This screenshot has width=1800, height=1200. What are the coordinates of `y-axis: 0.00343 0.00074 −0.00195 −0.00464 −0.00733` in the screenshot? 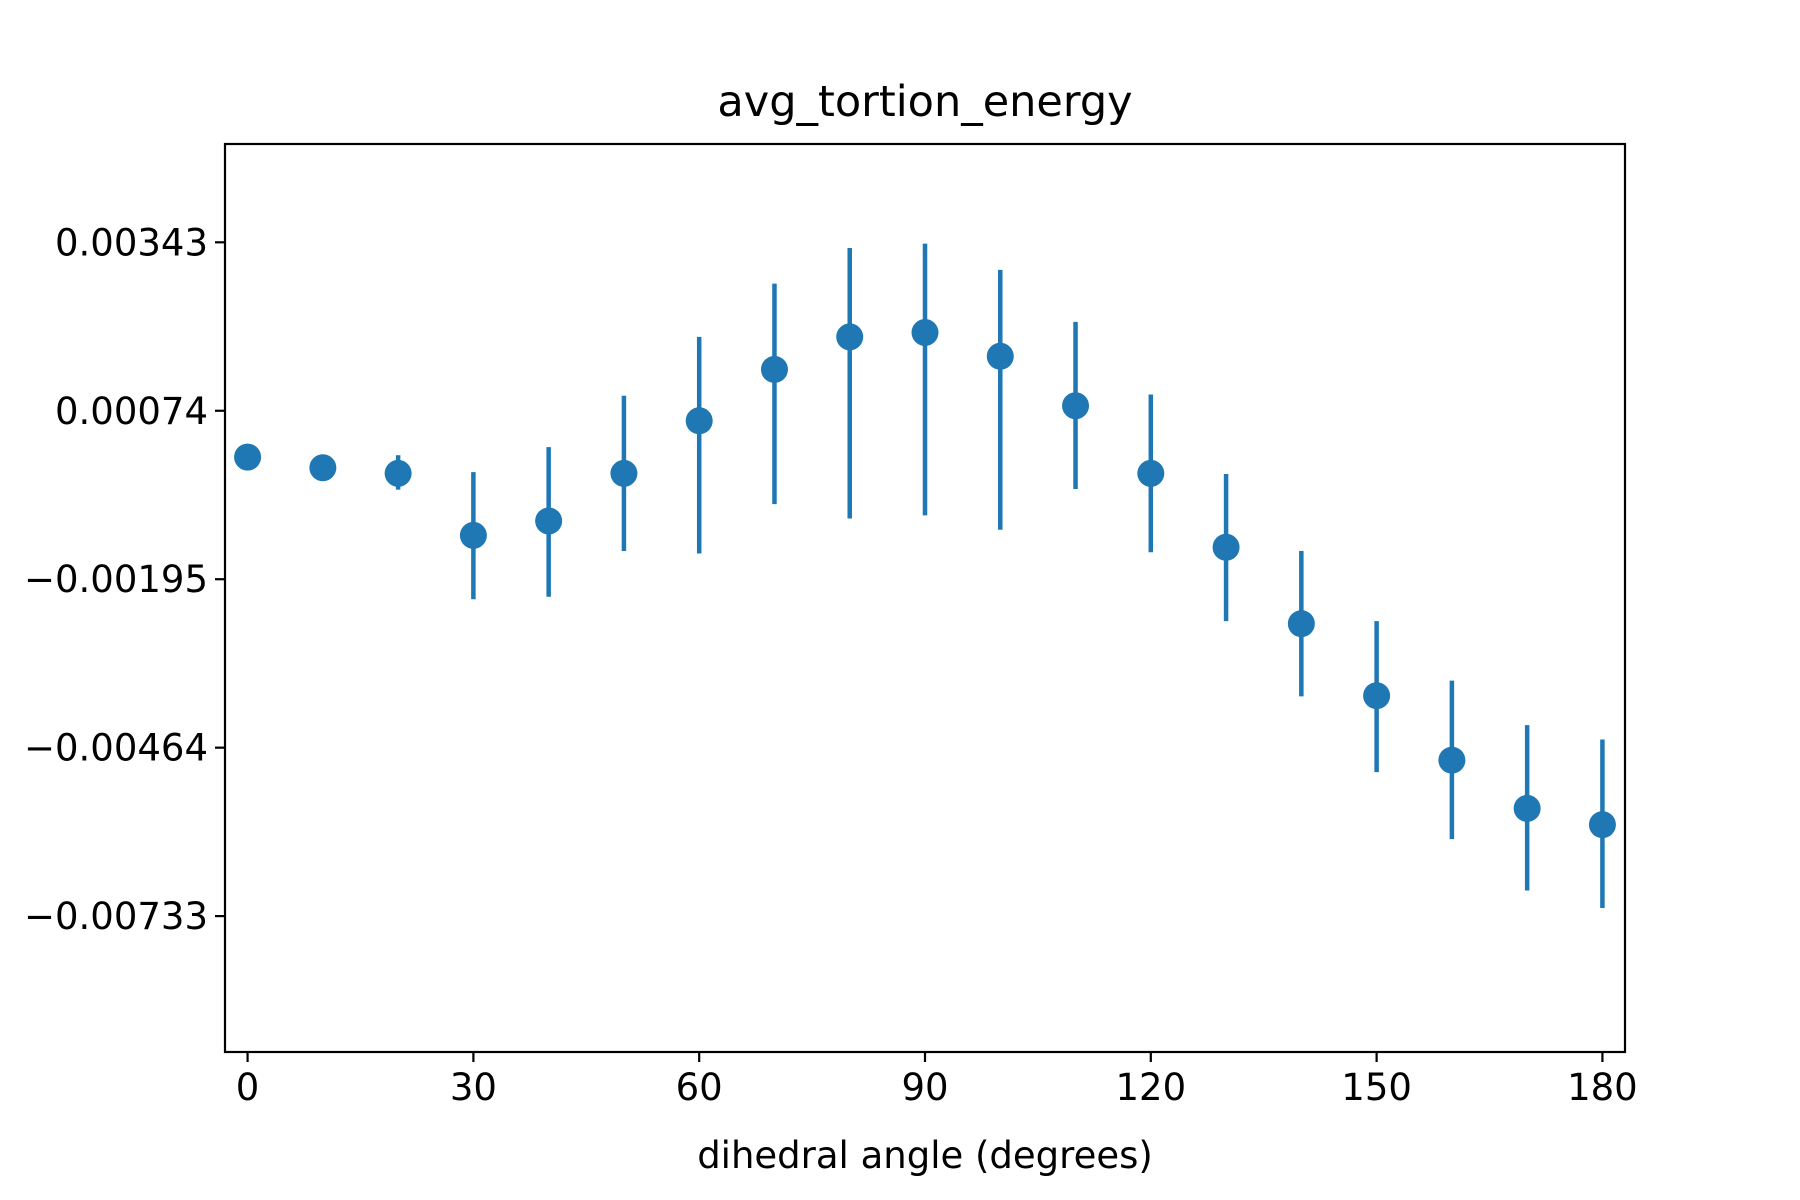 It's located at (124, 579).